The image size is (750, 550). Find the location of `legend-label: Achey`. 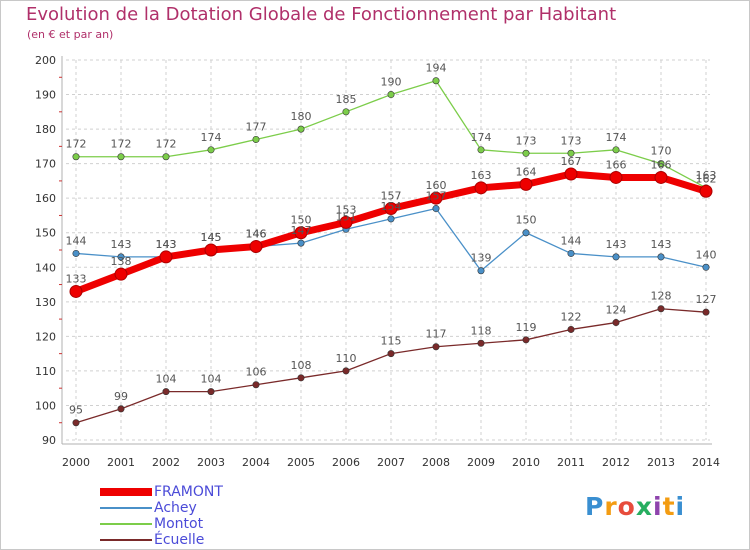

legend-label: Achey is located at coordinates (175, 508).